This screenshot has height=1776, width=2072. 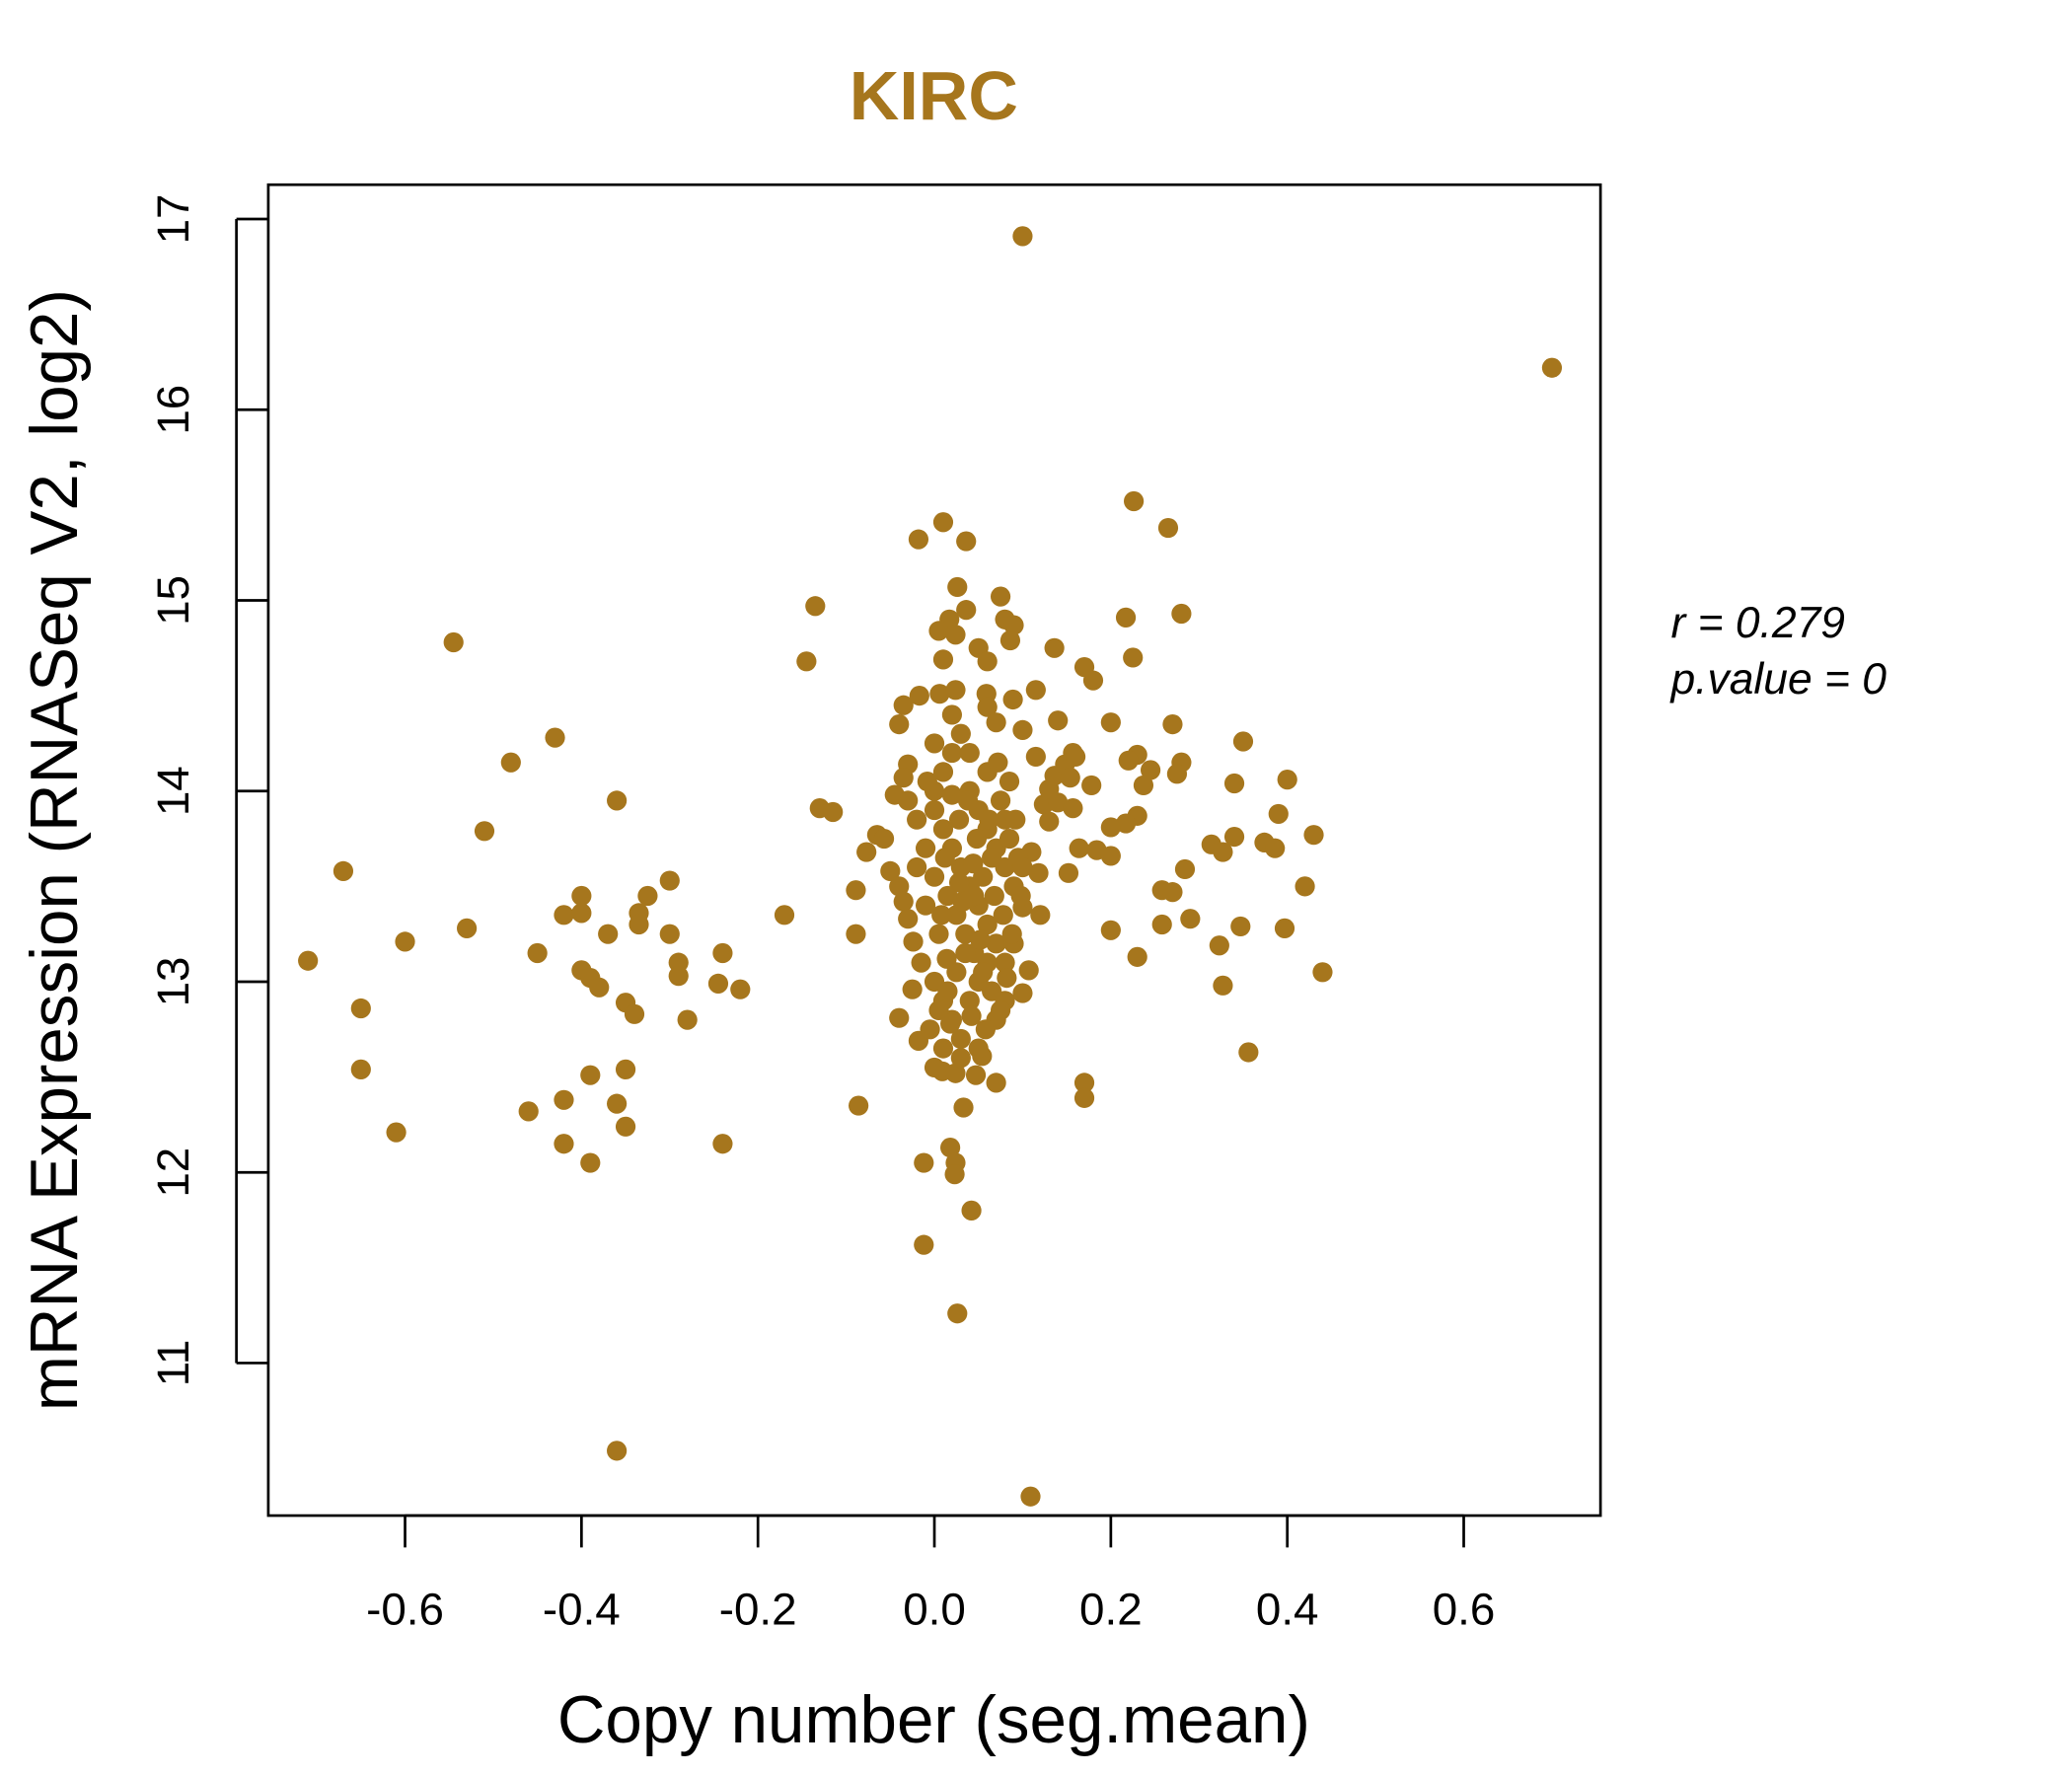 What do you see at coordinates (173, 219) in the screenshot?
I see `y-tick-label: 17` at bounding box center [173, 219].